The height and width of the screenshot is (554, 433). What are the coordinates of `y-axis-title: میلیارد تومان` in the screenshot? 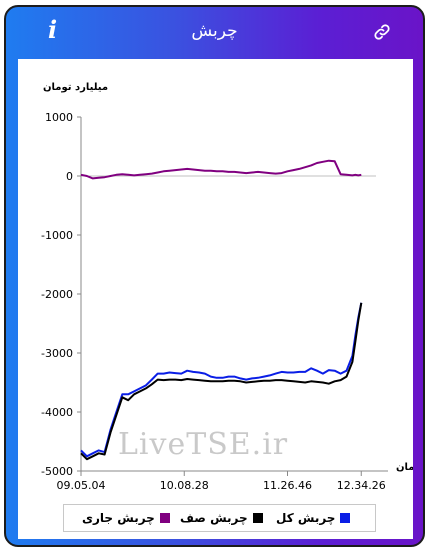 It's located at (75, 87).